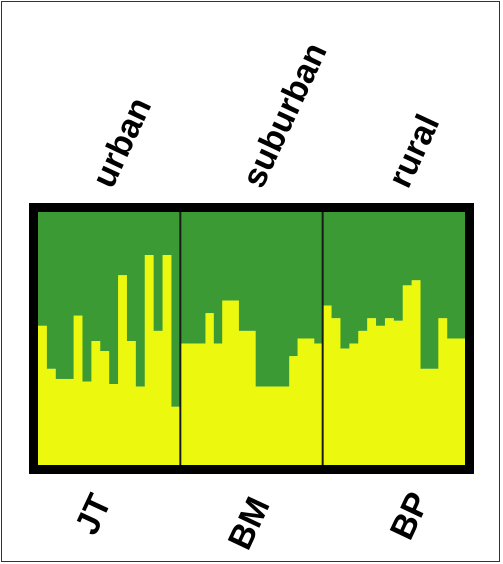  Describe the element at coordinates (176, 435) in the screenshot. I see `bar-jt-15-lower` at that location.